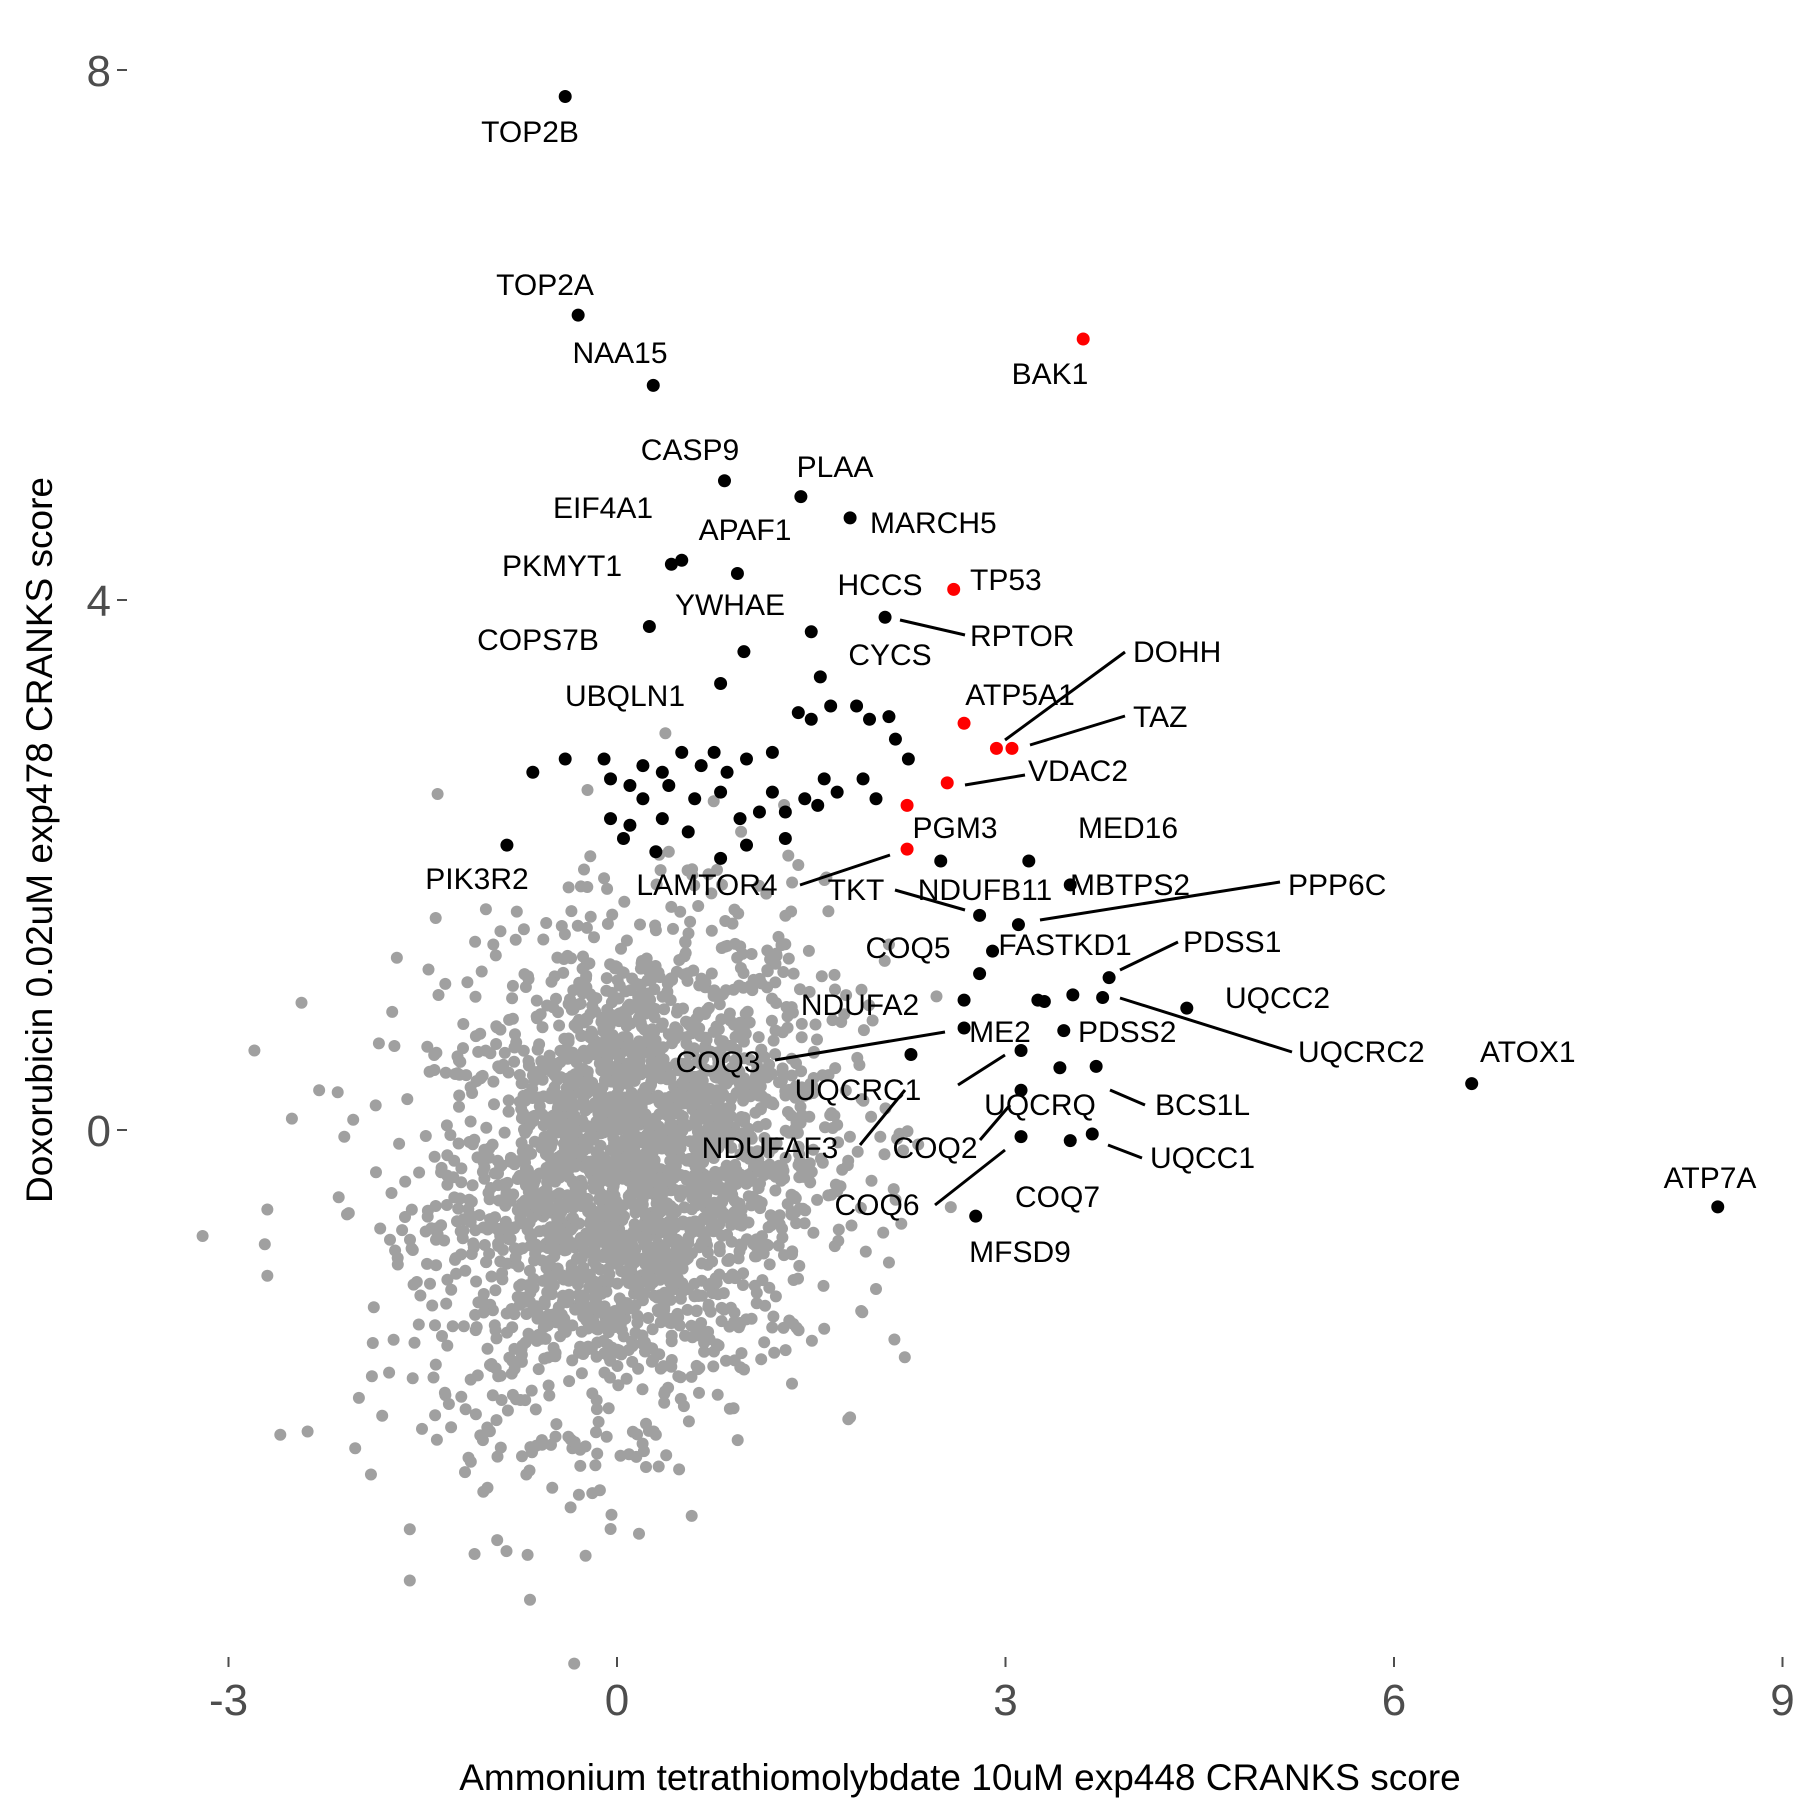 This screenshot has width=1800, height=1800. What do you see at coordinates (530, 132) in the screenshot?
I see `gene-label-top2b: TOP2B` at bounding box center [530, 132].